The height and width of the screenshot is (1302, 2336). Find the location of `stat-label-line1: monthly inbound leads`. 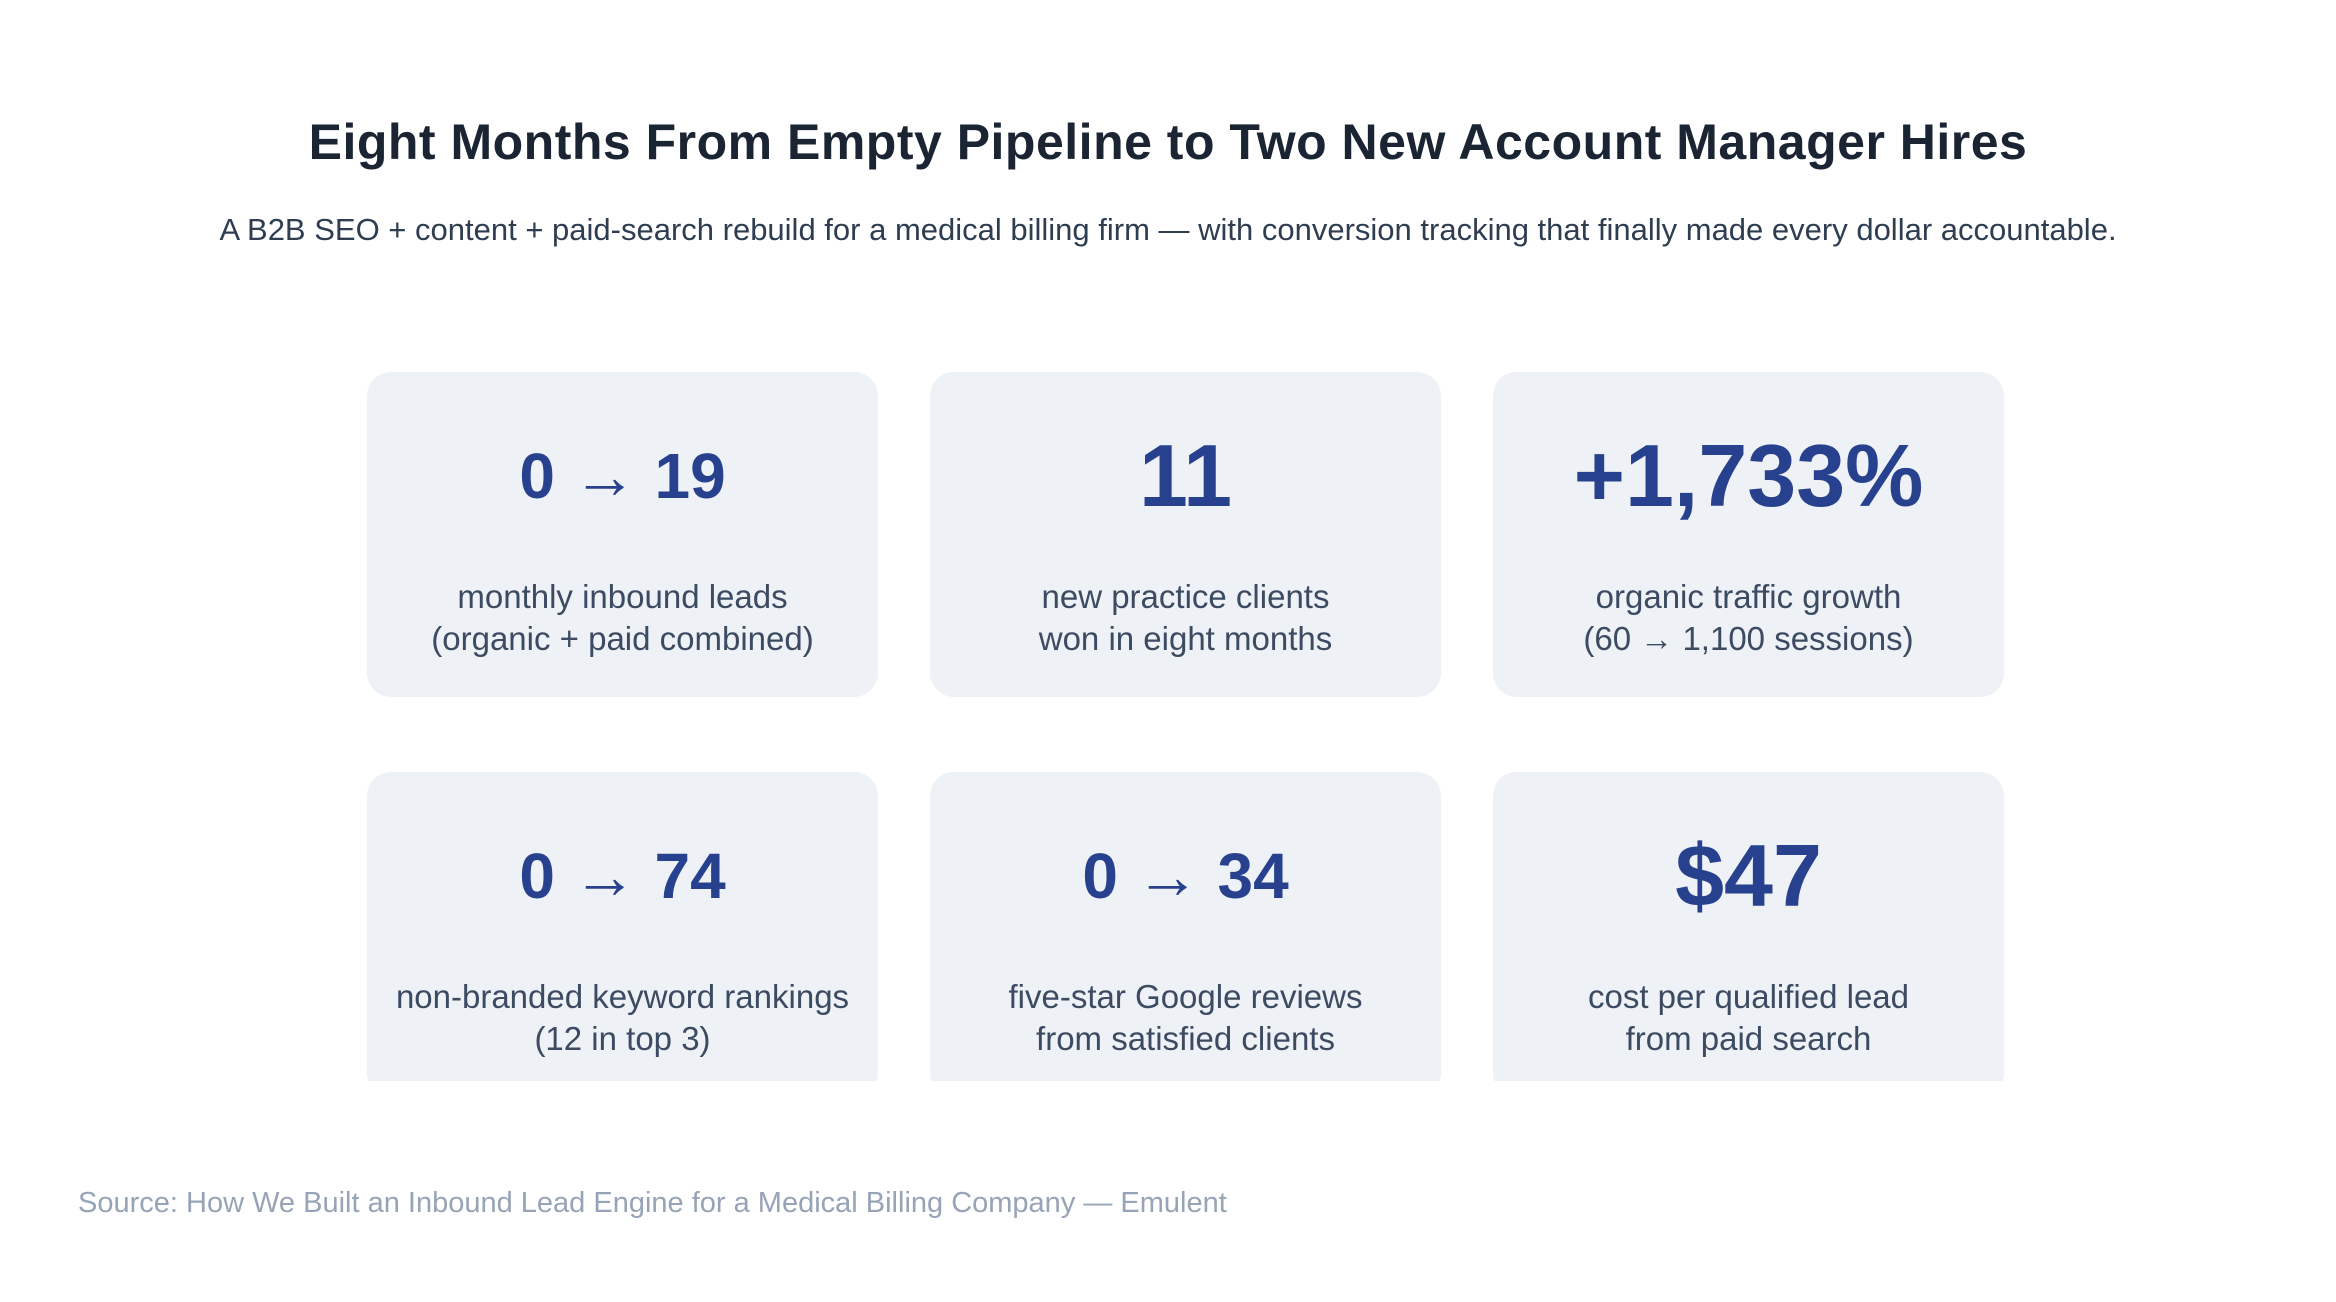

stat-label-line1: monthly inbound leads is located at coordinates (622, 596).